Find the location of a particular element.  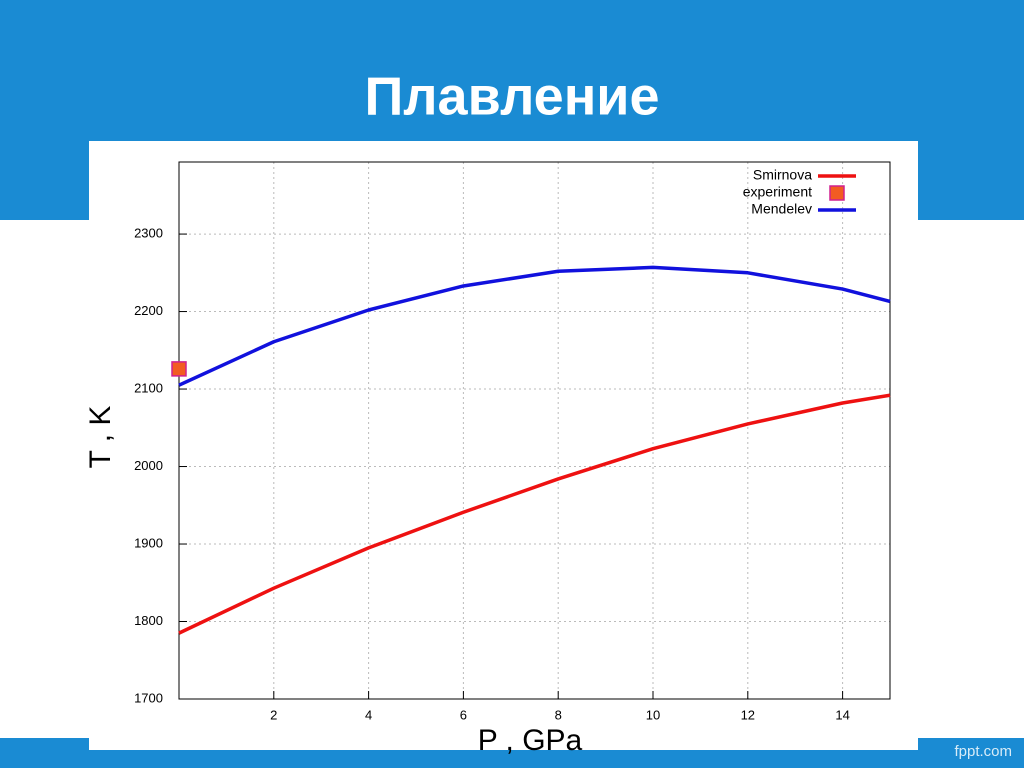

y-tick-label: 1800 is located at coordinates (148, 620).